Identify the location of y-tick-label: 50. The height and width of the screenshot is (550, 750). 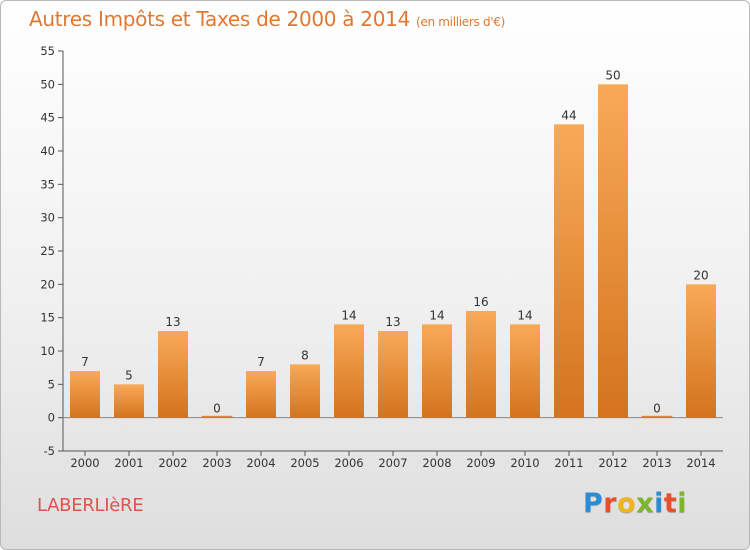
(47, 84).